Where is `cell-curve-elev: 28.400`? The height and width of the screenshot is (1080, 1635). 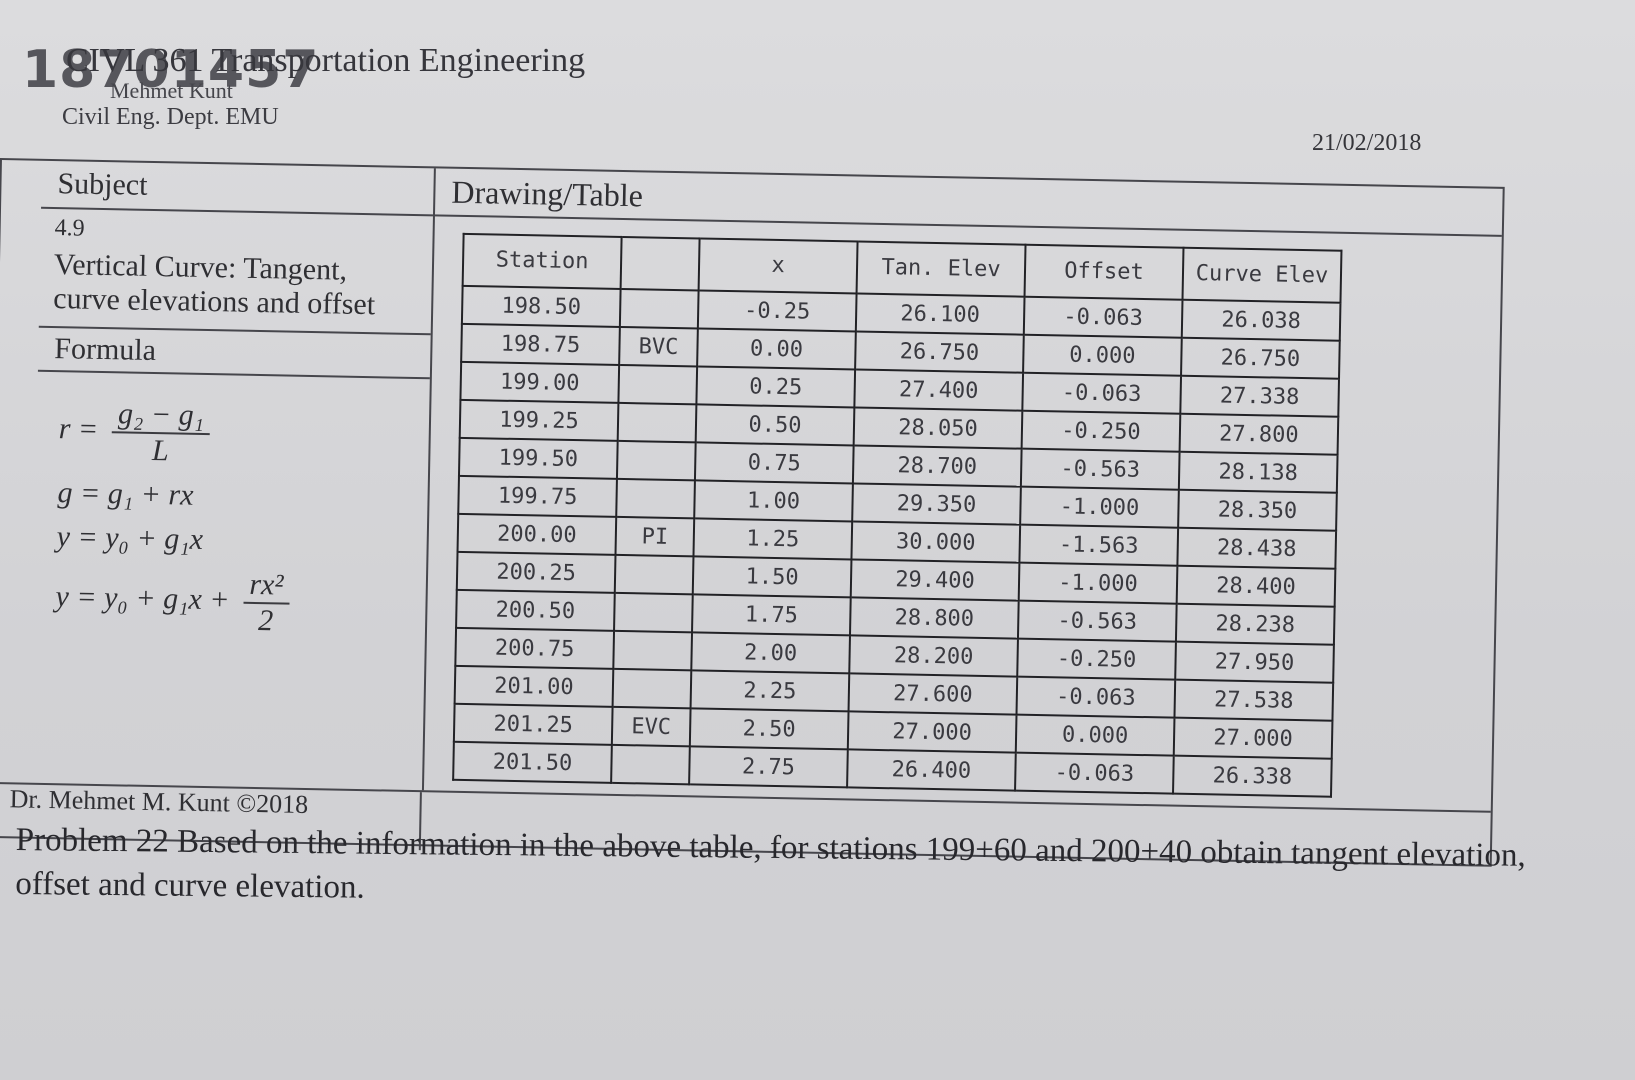
cell-curve-elev: 28.400 is located at coordinates (1256, 586).